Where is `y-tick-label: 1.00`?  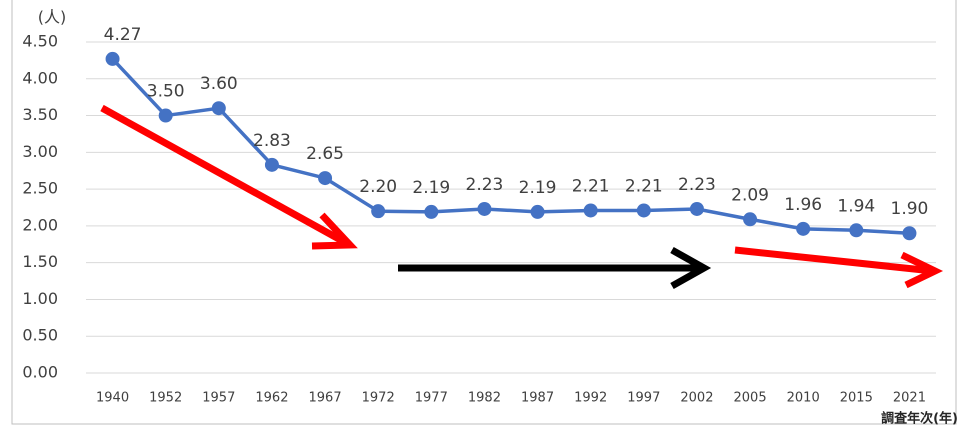 y-tick-label: 1.00 is located at coordinates (40, 298).